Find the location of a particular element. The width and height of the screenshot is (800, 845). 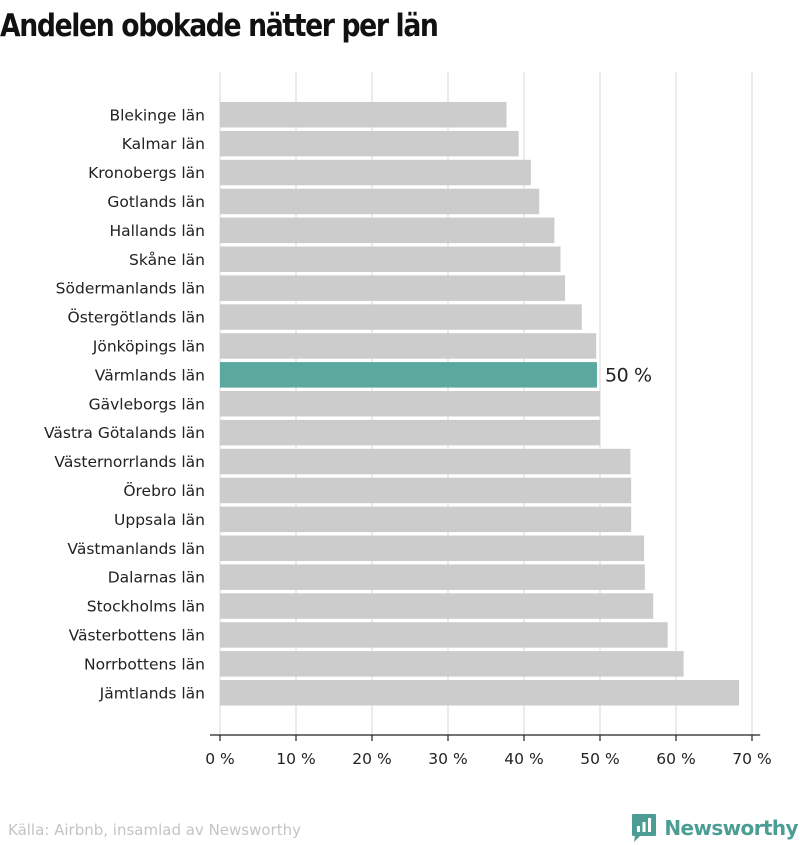

x-axis: 0 % 10 % 20 % 30 % 40 % 50 % 60 % 70 % is located at coordinates (488, 751).